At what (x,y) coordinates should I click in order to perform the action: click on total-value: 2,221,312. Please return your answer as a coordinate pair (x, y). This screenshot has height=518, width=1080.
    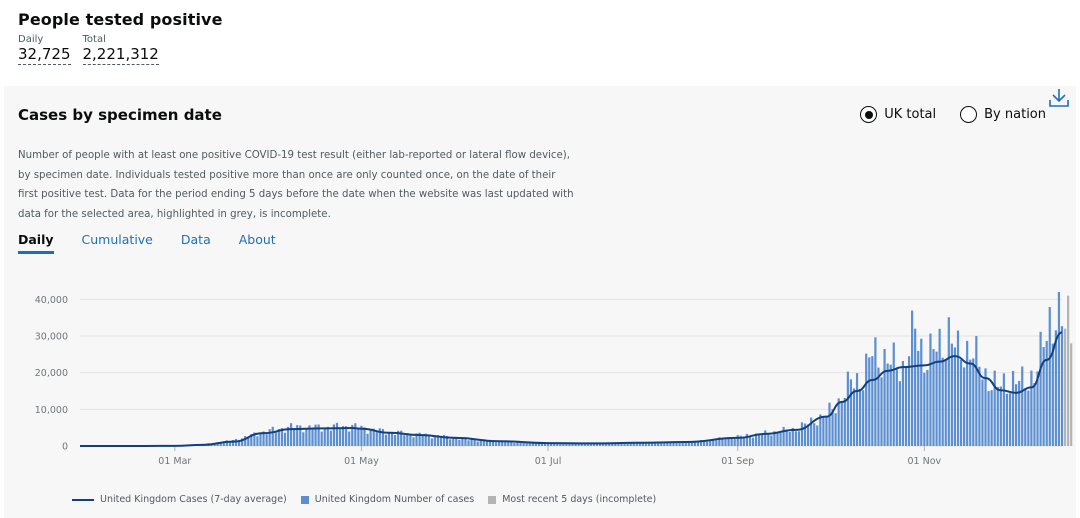
    Looking at the image, I should click on (120, 55).